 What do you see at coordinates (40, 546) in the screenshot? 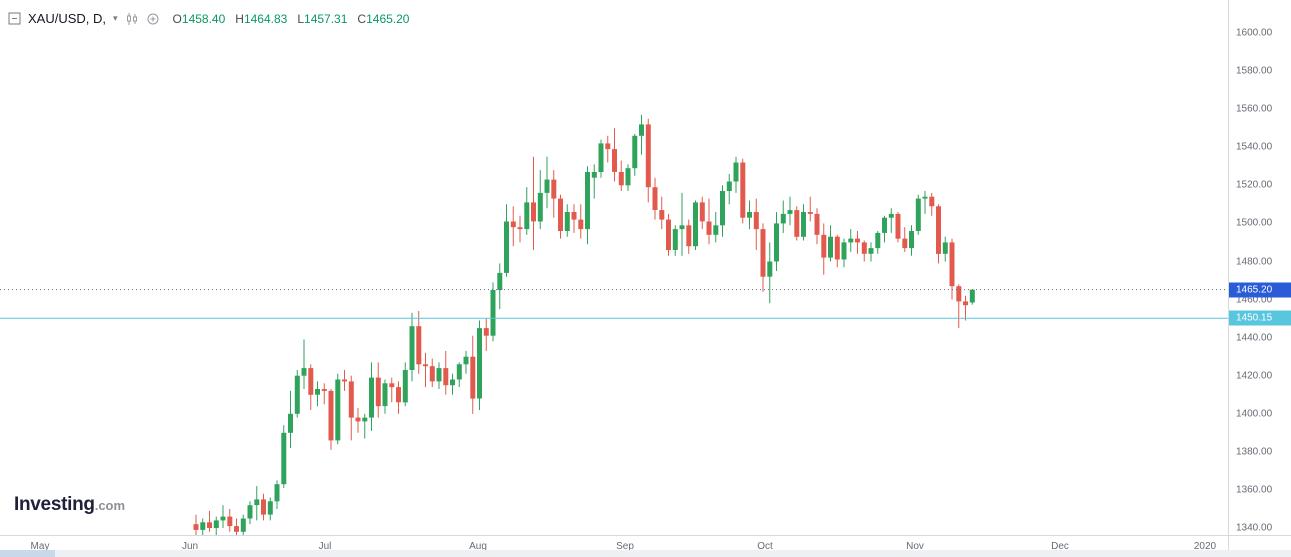
I see `time-axis-label: May` at bounding box center [40, 546].